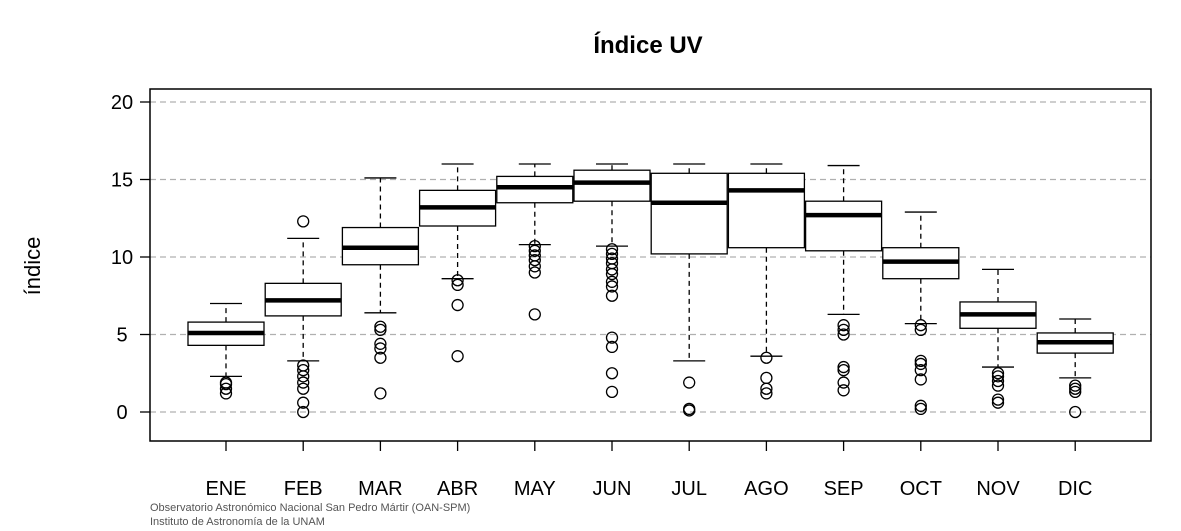 The height and width of the screenshot is (531, 1181). Describe the element at coordinates (303, 489) in the screenshot. I see `x-tick-label: FEB` at that location.